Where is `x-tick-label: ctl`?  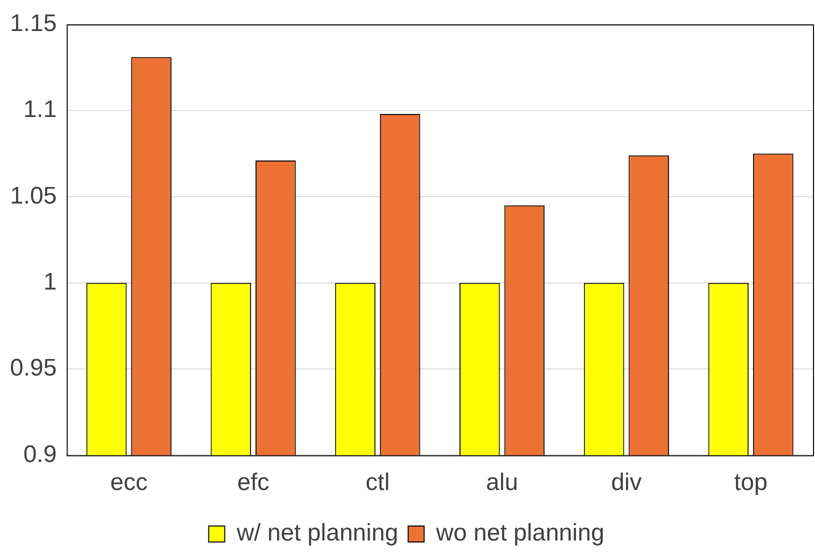 x-tick-label: ctl is located at coordinates (378, 482).